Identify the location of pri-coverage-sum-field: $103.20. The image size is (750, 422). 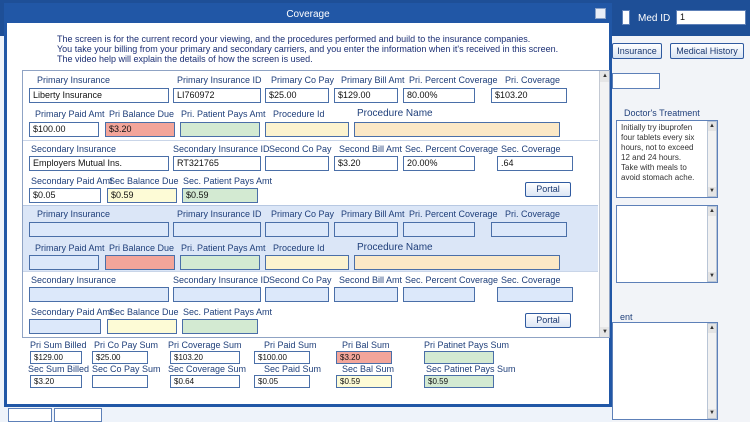
(205, 357).